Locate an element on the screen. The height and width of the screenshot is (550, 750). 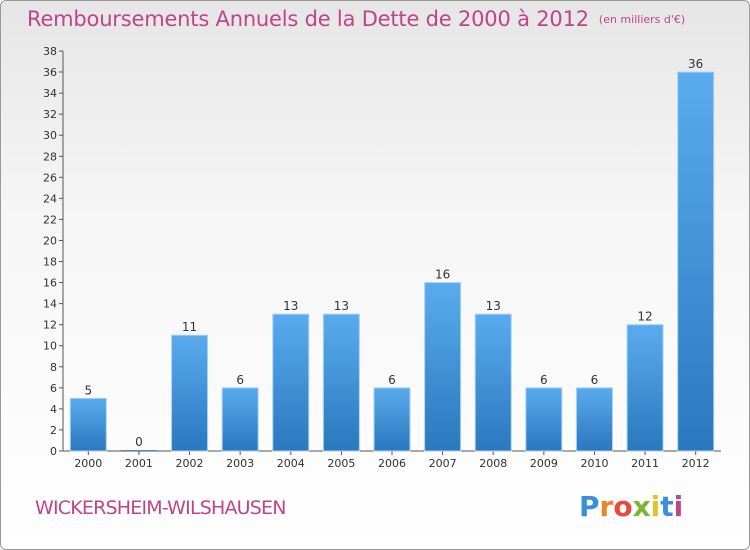
x-tick-label: 2001 is located at coordinates (139, 463).